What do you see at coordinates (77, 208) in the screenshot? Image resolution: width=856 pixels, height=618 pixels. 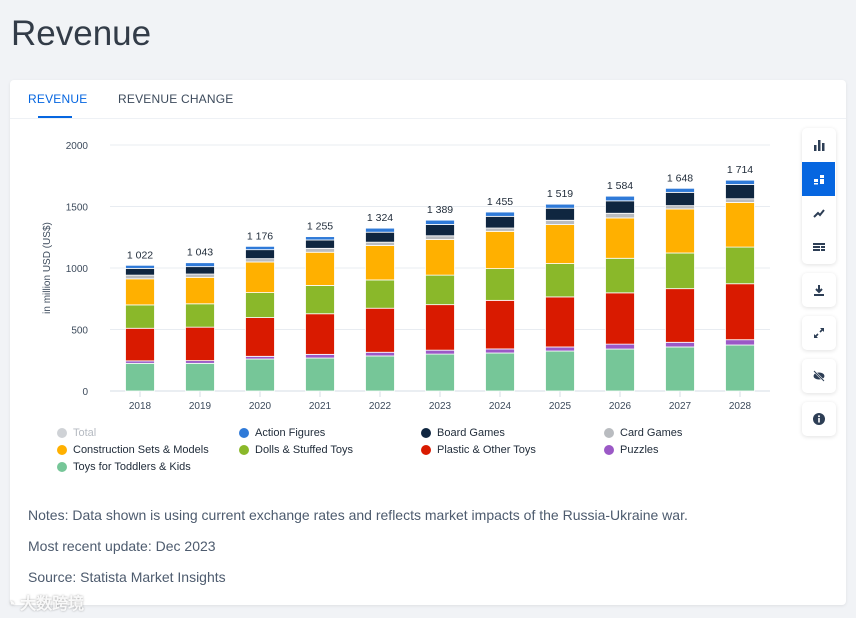 I see `y-tick-label: 1500` at bounding box center [77, 208].